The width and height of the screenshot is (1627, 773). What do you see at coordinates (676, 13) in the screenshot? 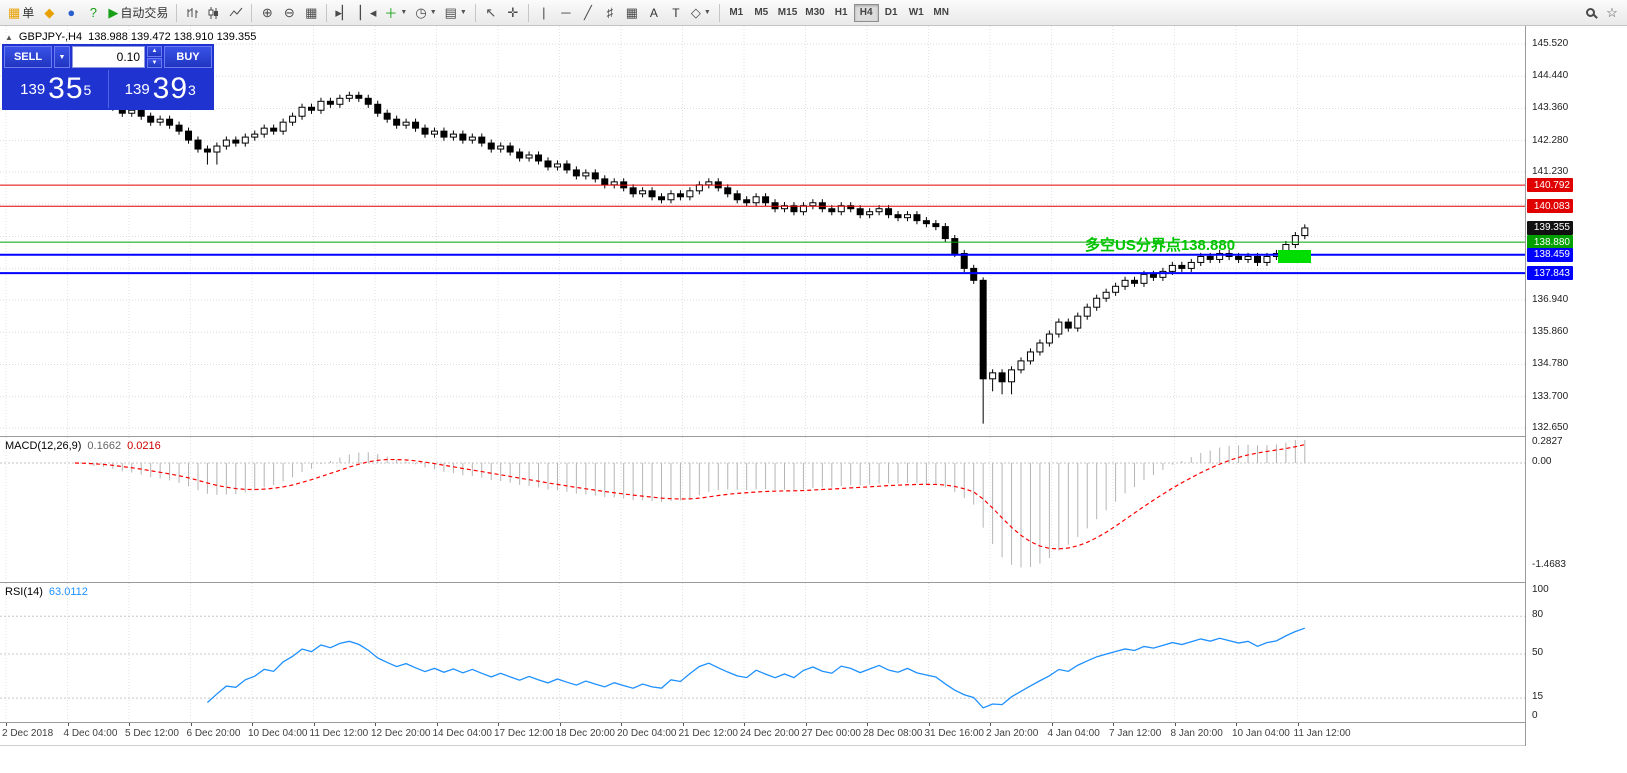
I see `text-label-button: T` at bounding box center [676, 13].